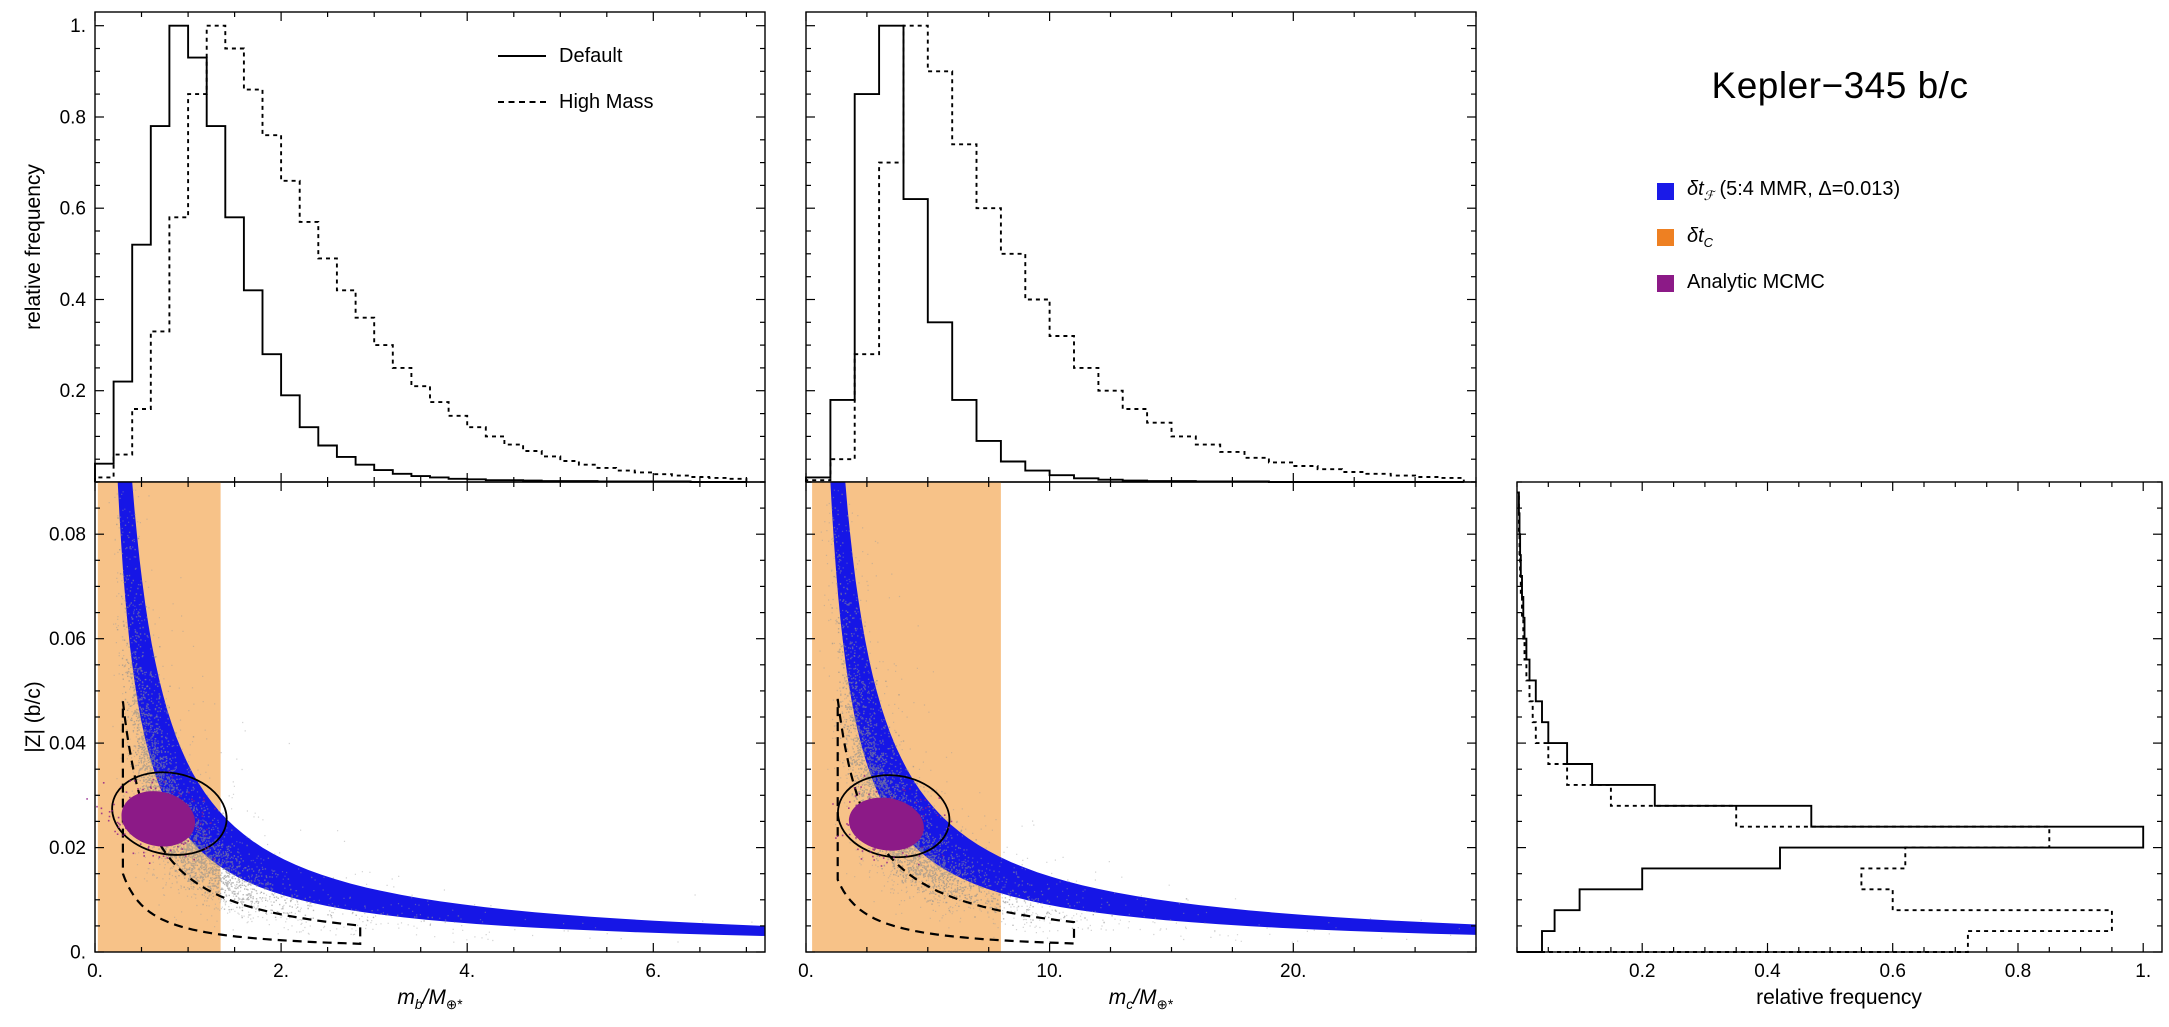 The height and width of the screenshot is (1027, 2169). I want to click on x-axis-label-mb: mb/M⊕*, so click(429, 999).